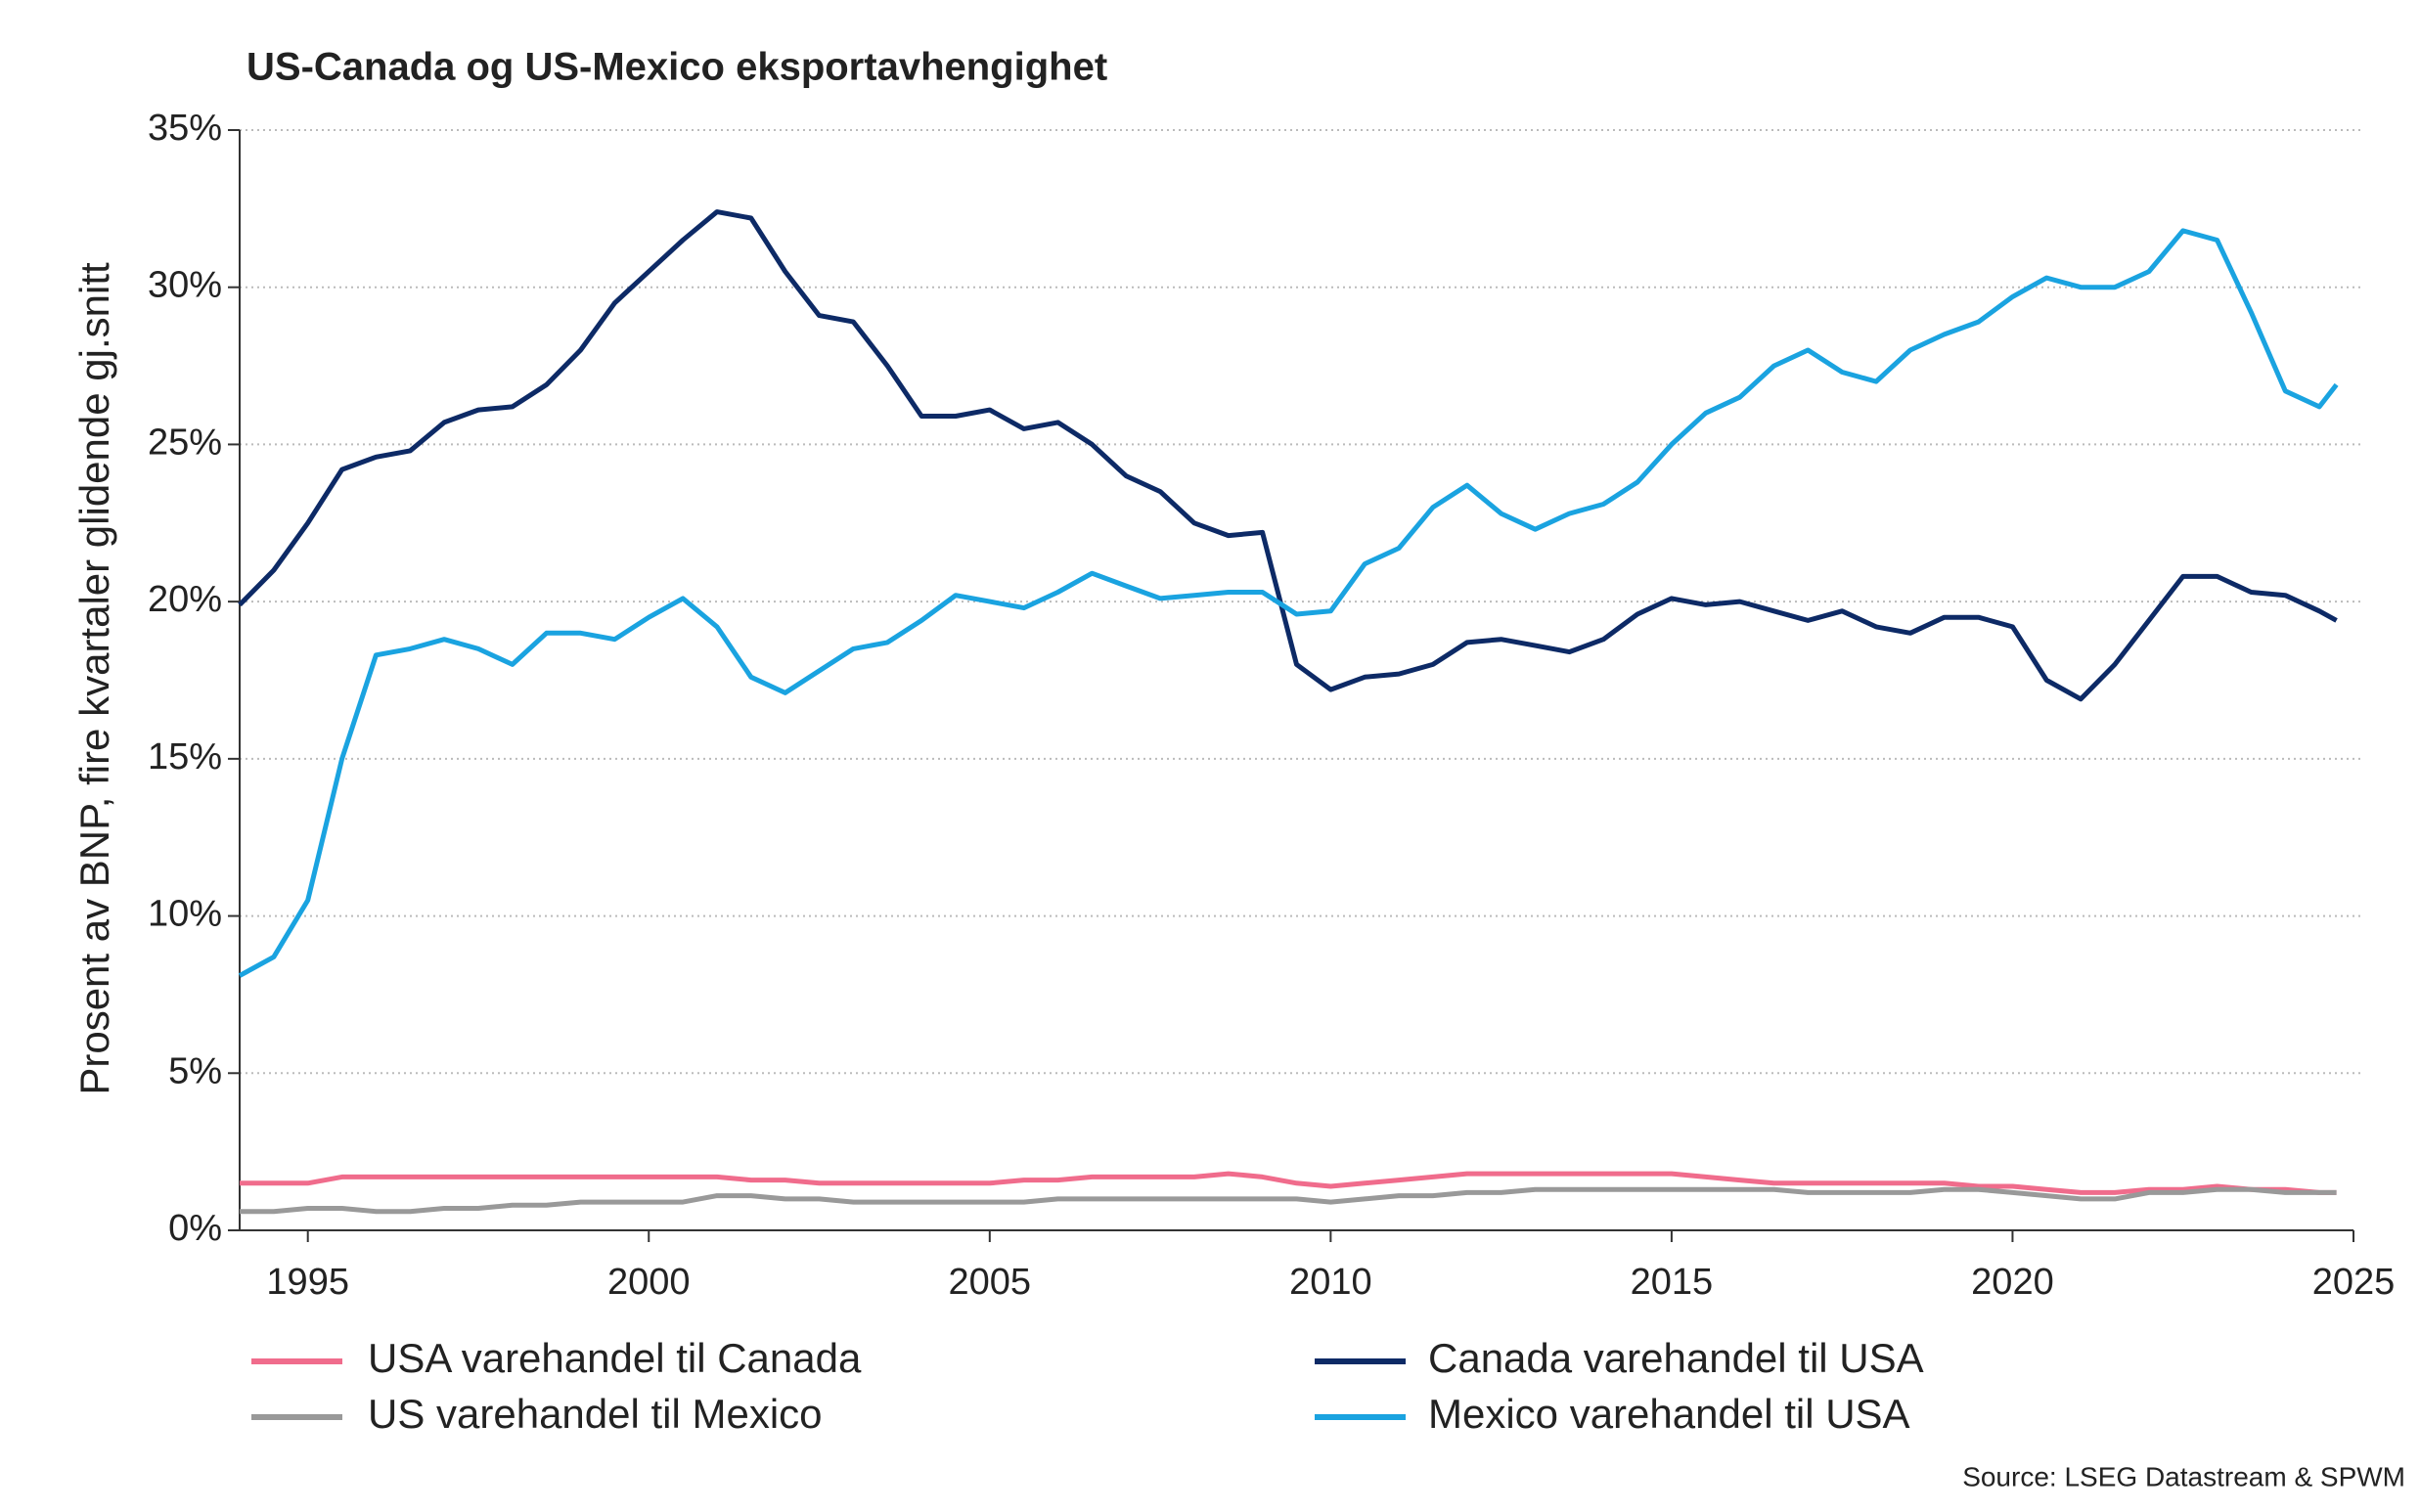 The width and height of the screenshot is (2420, 1512). What do you see at coordinates (185, 915) in the screenshot?
I see `y-tick-label: 10%` at bounding box center [185, 915].